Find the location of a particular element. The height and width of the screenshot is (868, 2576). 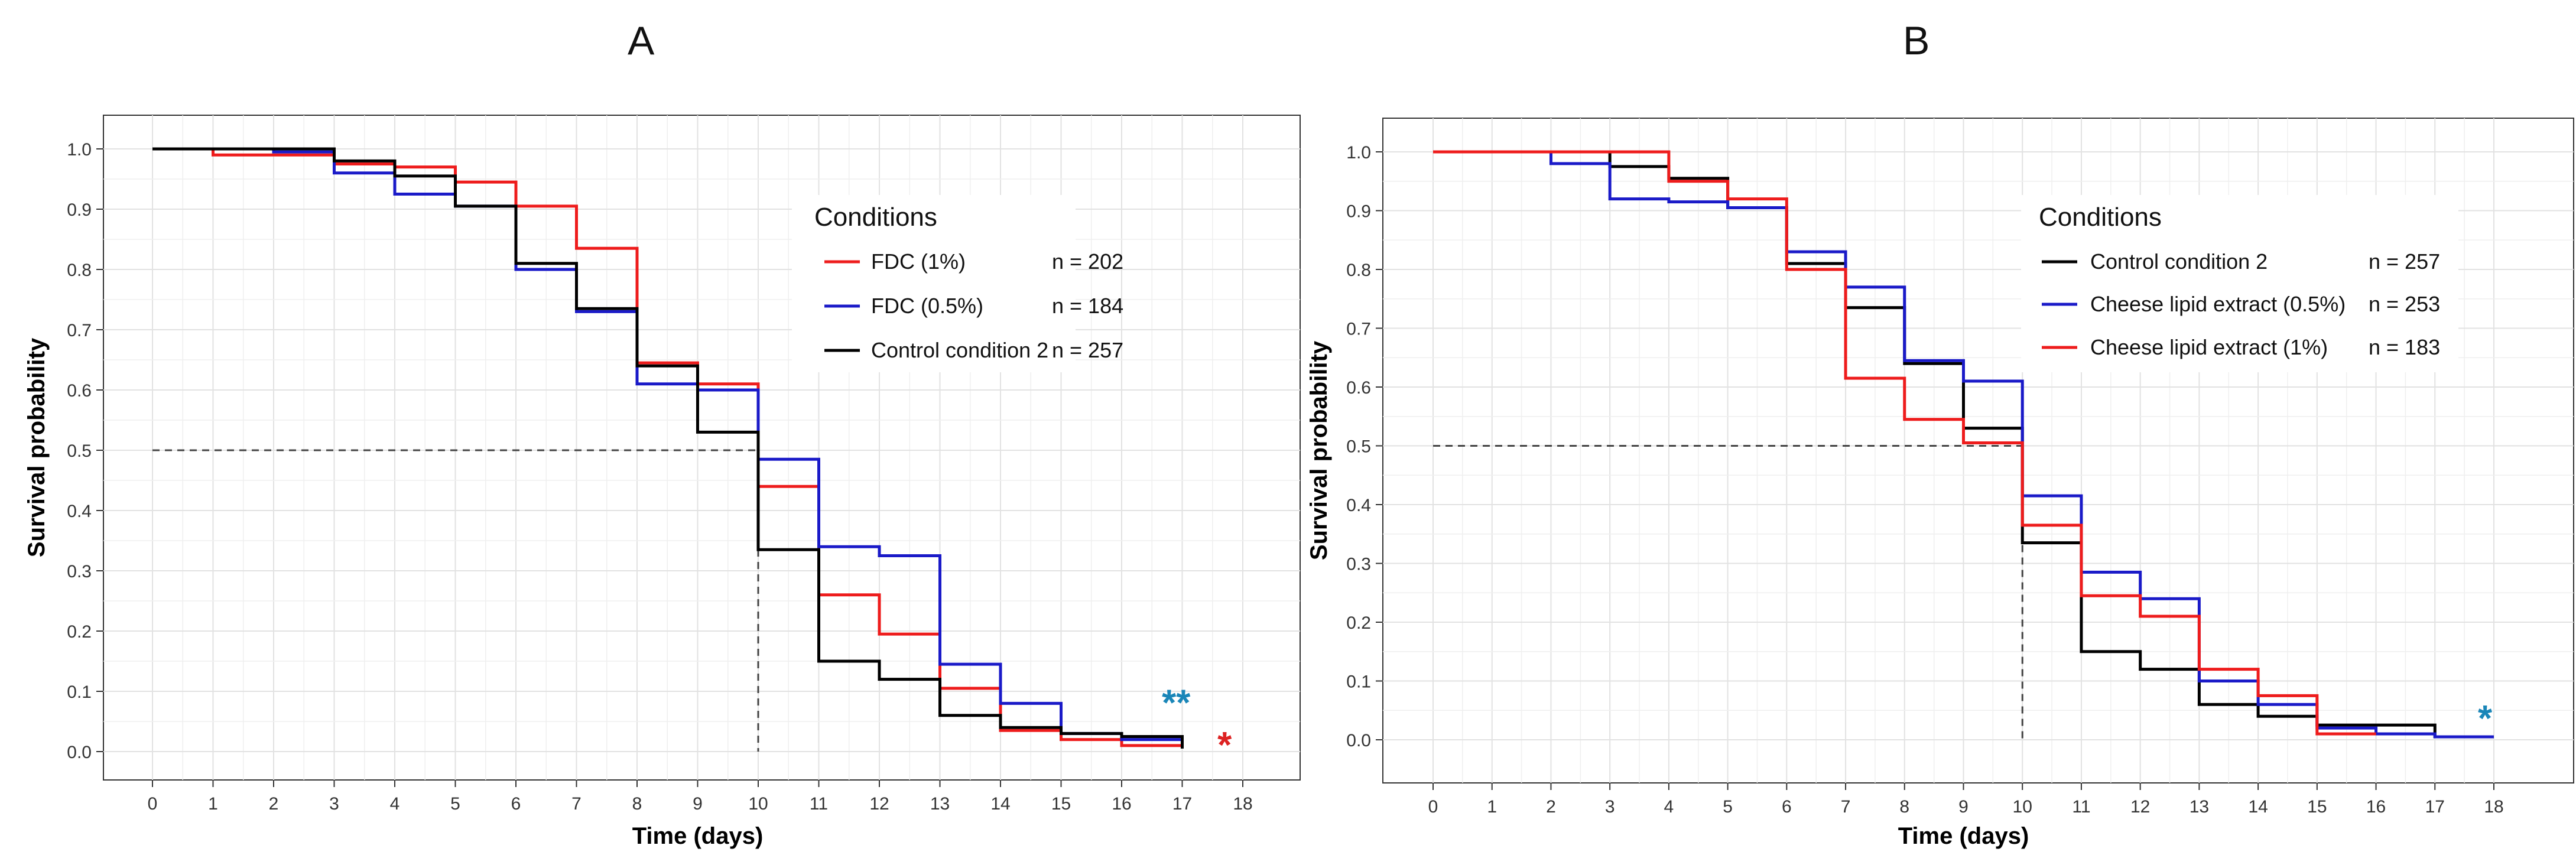

legend-n-label: n = 183 is located at coordinates (2404, 347).